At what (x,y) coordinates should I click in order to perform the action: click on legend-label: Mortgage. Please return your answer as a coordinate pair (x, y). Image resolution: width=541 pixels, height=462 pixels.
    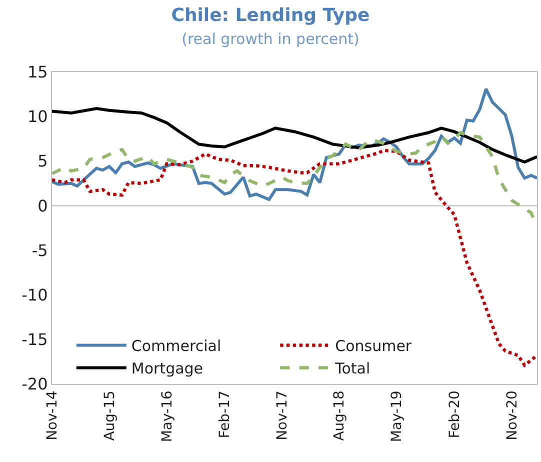
    Looking at the image, I should click on (167, 369).